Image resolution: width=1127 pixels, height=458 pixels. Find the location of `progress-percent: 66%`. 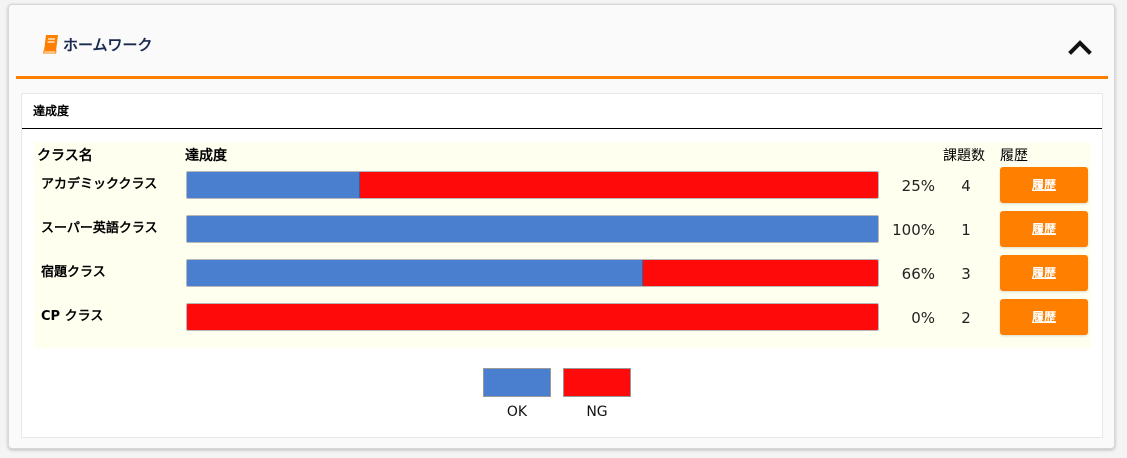

progress-percent: 66% is located at coordinates (918, 274).